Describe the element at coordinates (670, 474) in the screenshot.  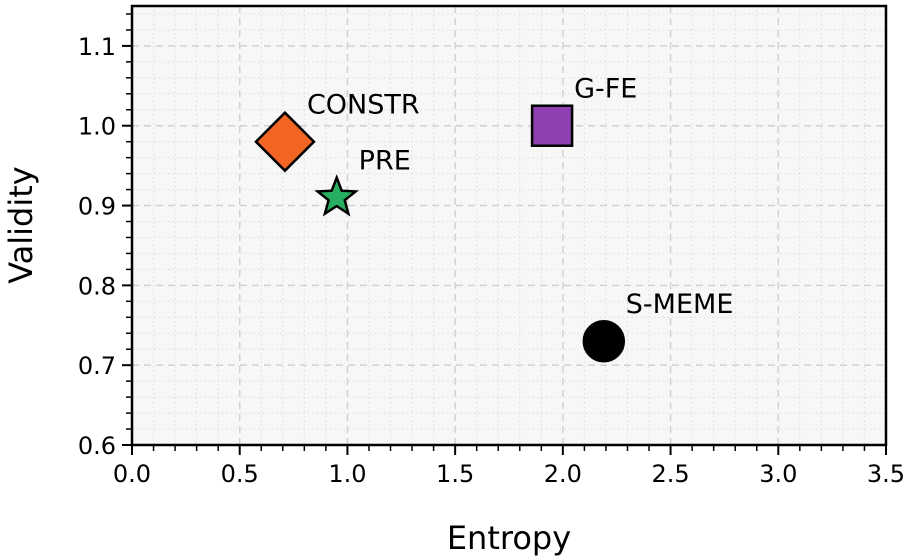
I see `x-tick-label: 2.5` at that location.